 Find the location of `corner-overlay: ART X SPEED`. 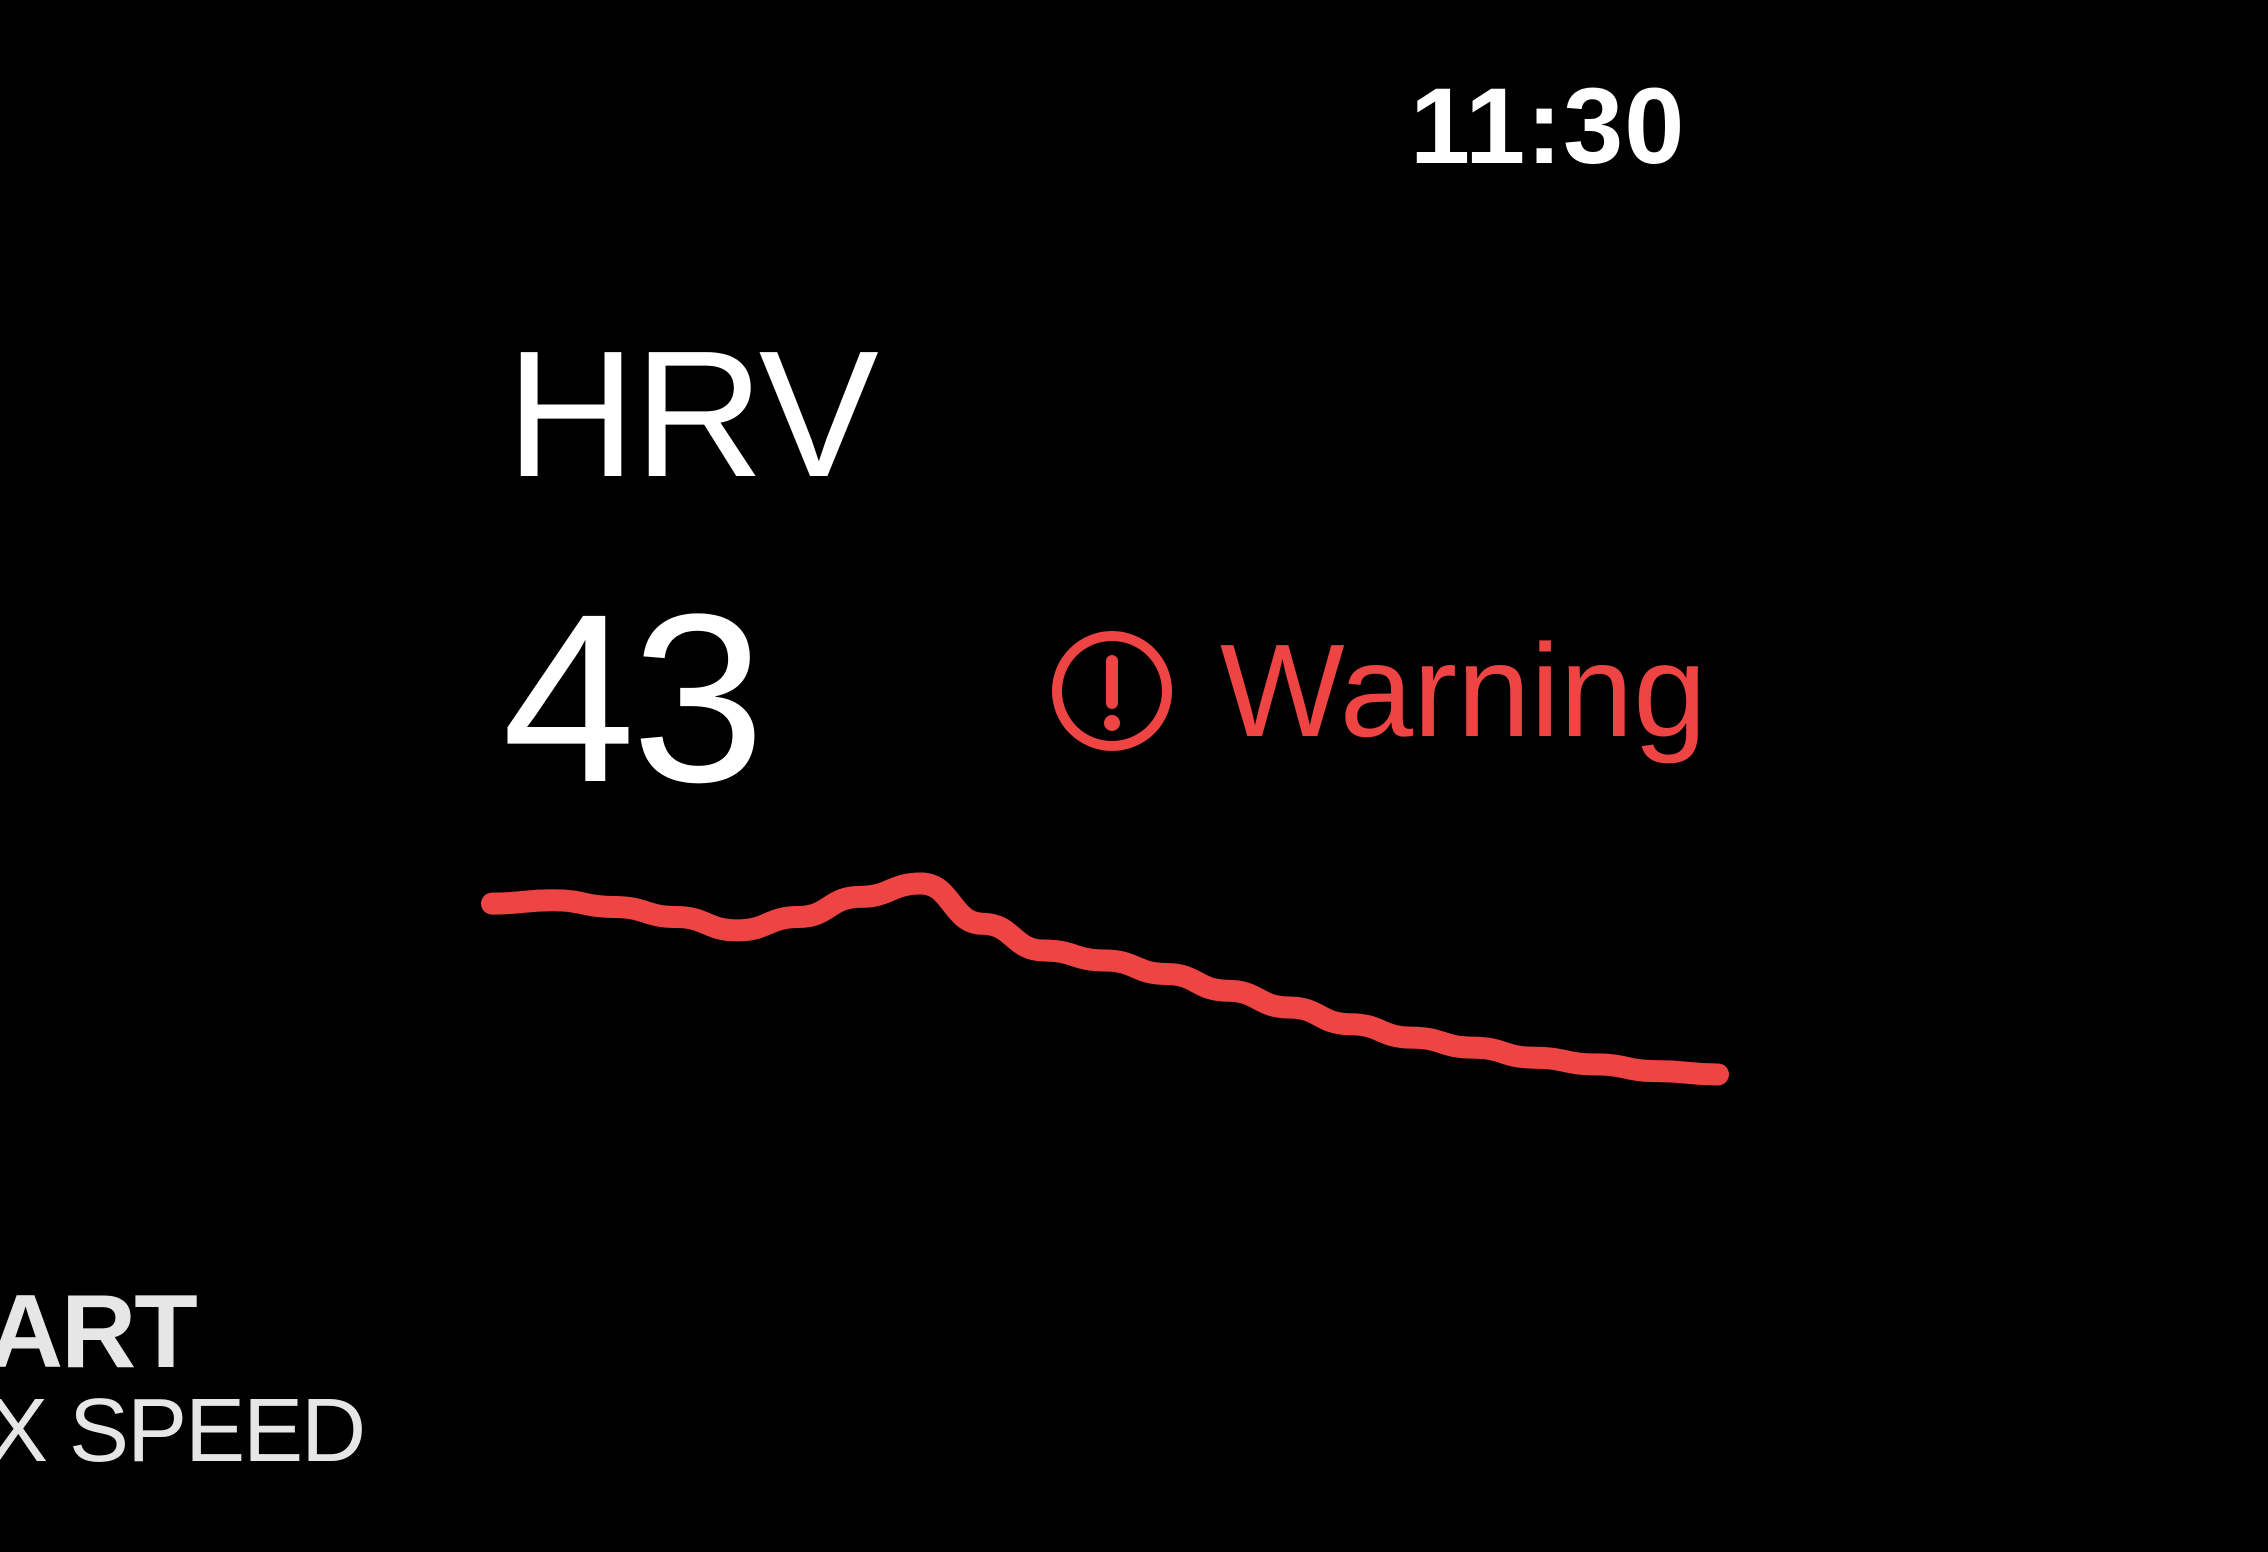

corner-overlay: ART X SPEED is located at coordinates (183, 1377).